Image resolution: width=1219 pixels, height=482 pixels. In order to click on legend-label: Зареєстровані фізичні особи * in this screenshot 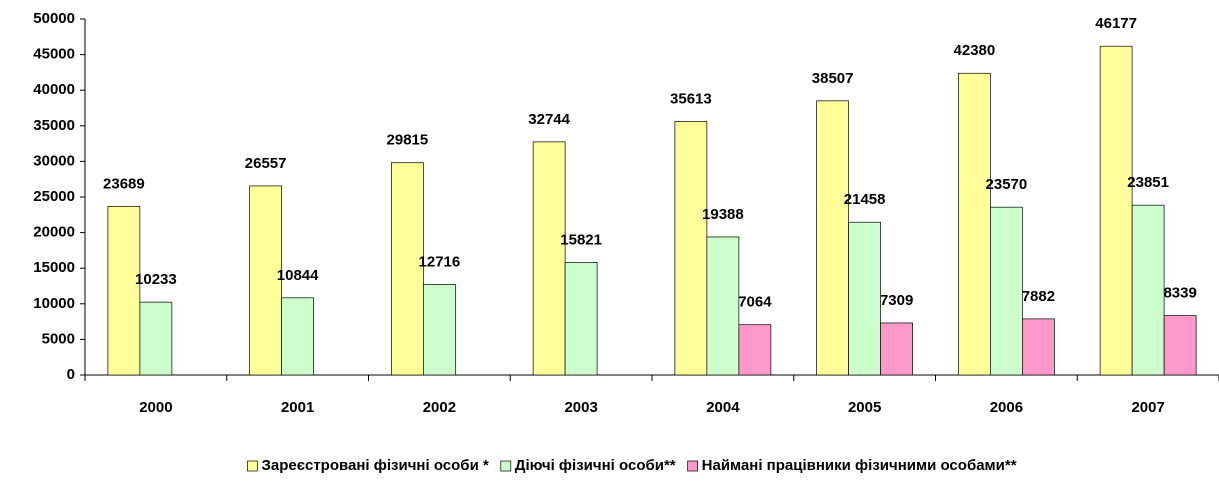, I will do `click(374, 465)`.